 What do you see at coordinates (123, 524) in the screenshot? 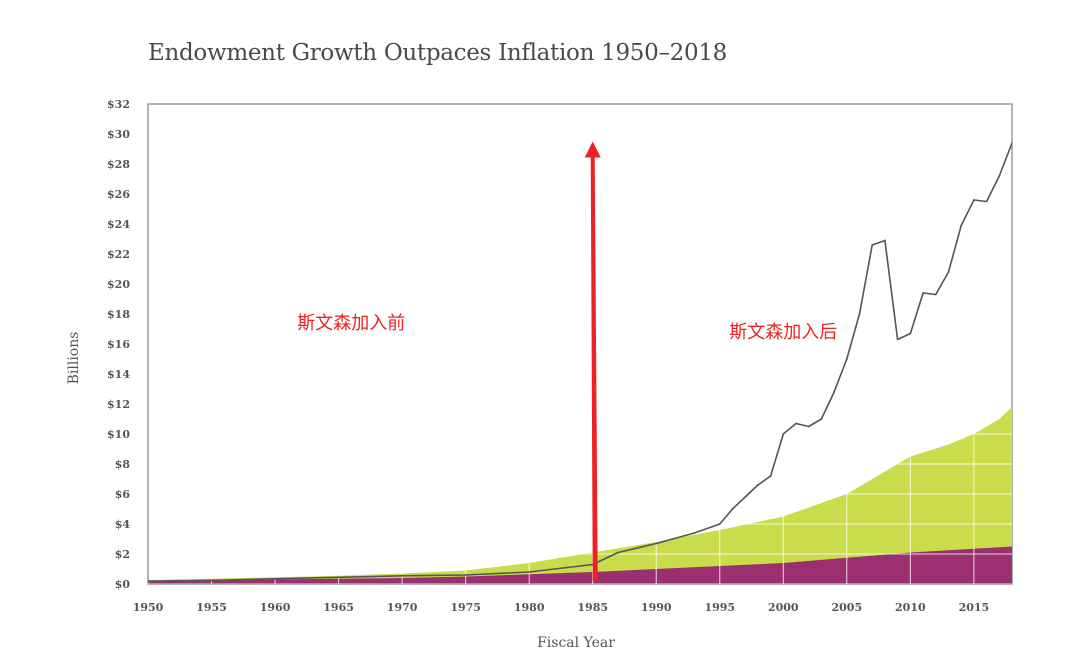
I see `y-tick-label: $4` at bounding box center [123, 524].